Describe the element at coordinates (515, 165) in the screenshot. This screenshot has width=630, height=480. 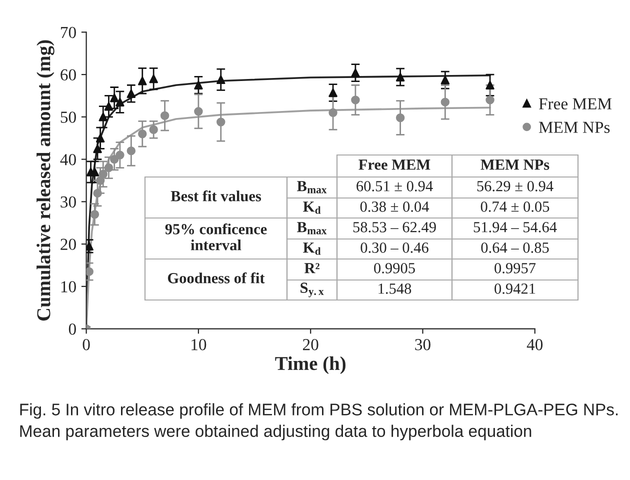
I see `annotation: MEM NPs` at that location.